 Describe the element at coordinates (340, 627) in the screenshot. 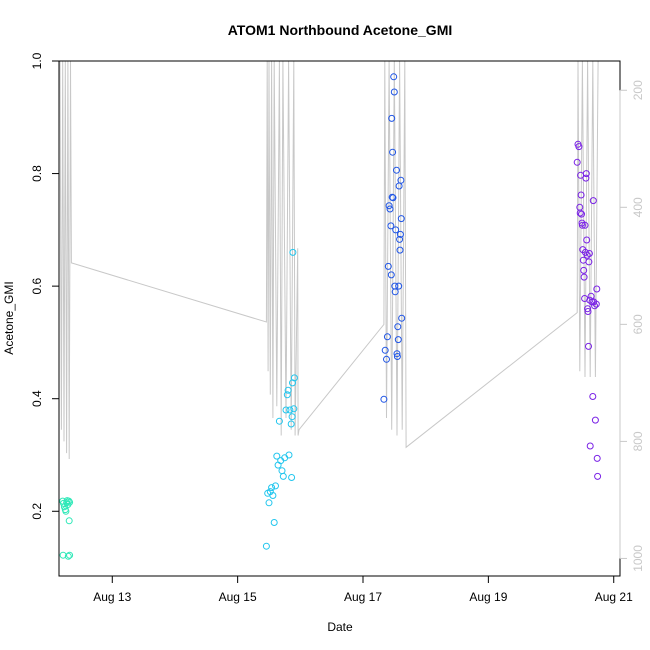

I see `x-axis-label: Date` at that location.